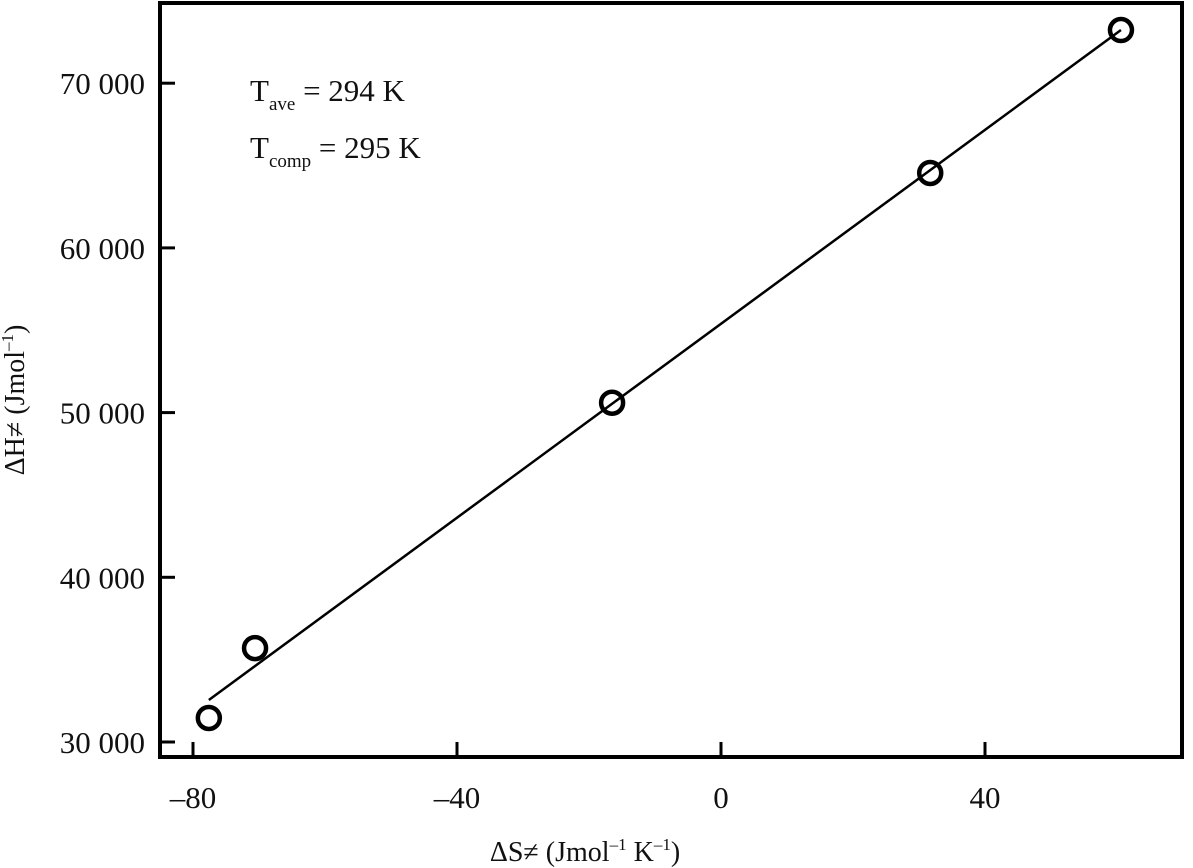  Describe the element at coordinates (102, 83) in the screenshot. I see `y-tick-label: 70 000` at that location.